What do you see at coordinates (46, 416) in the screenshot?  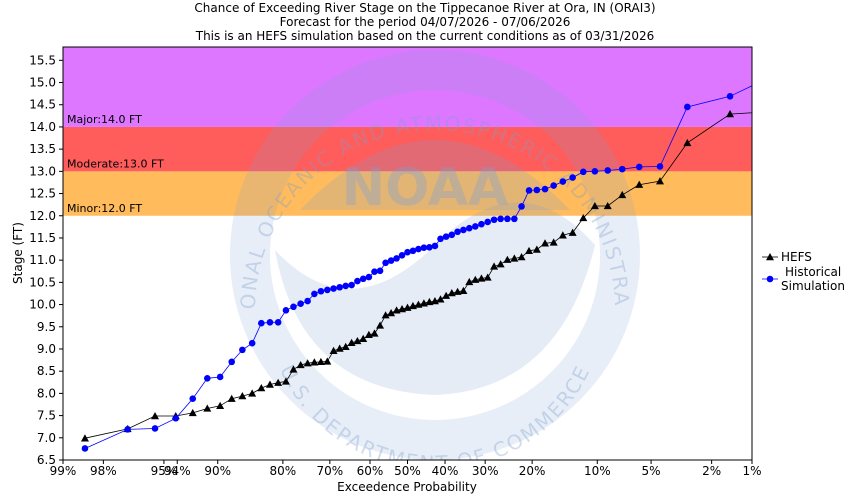 I see `y-tick-label: 7.5` at bounding box center [46, 416].